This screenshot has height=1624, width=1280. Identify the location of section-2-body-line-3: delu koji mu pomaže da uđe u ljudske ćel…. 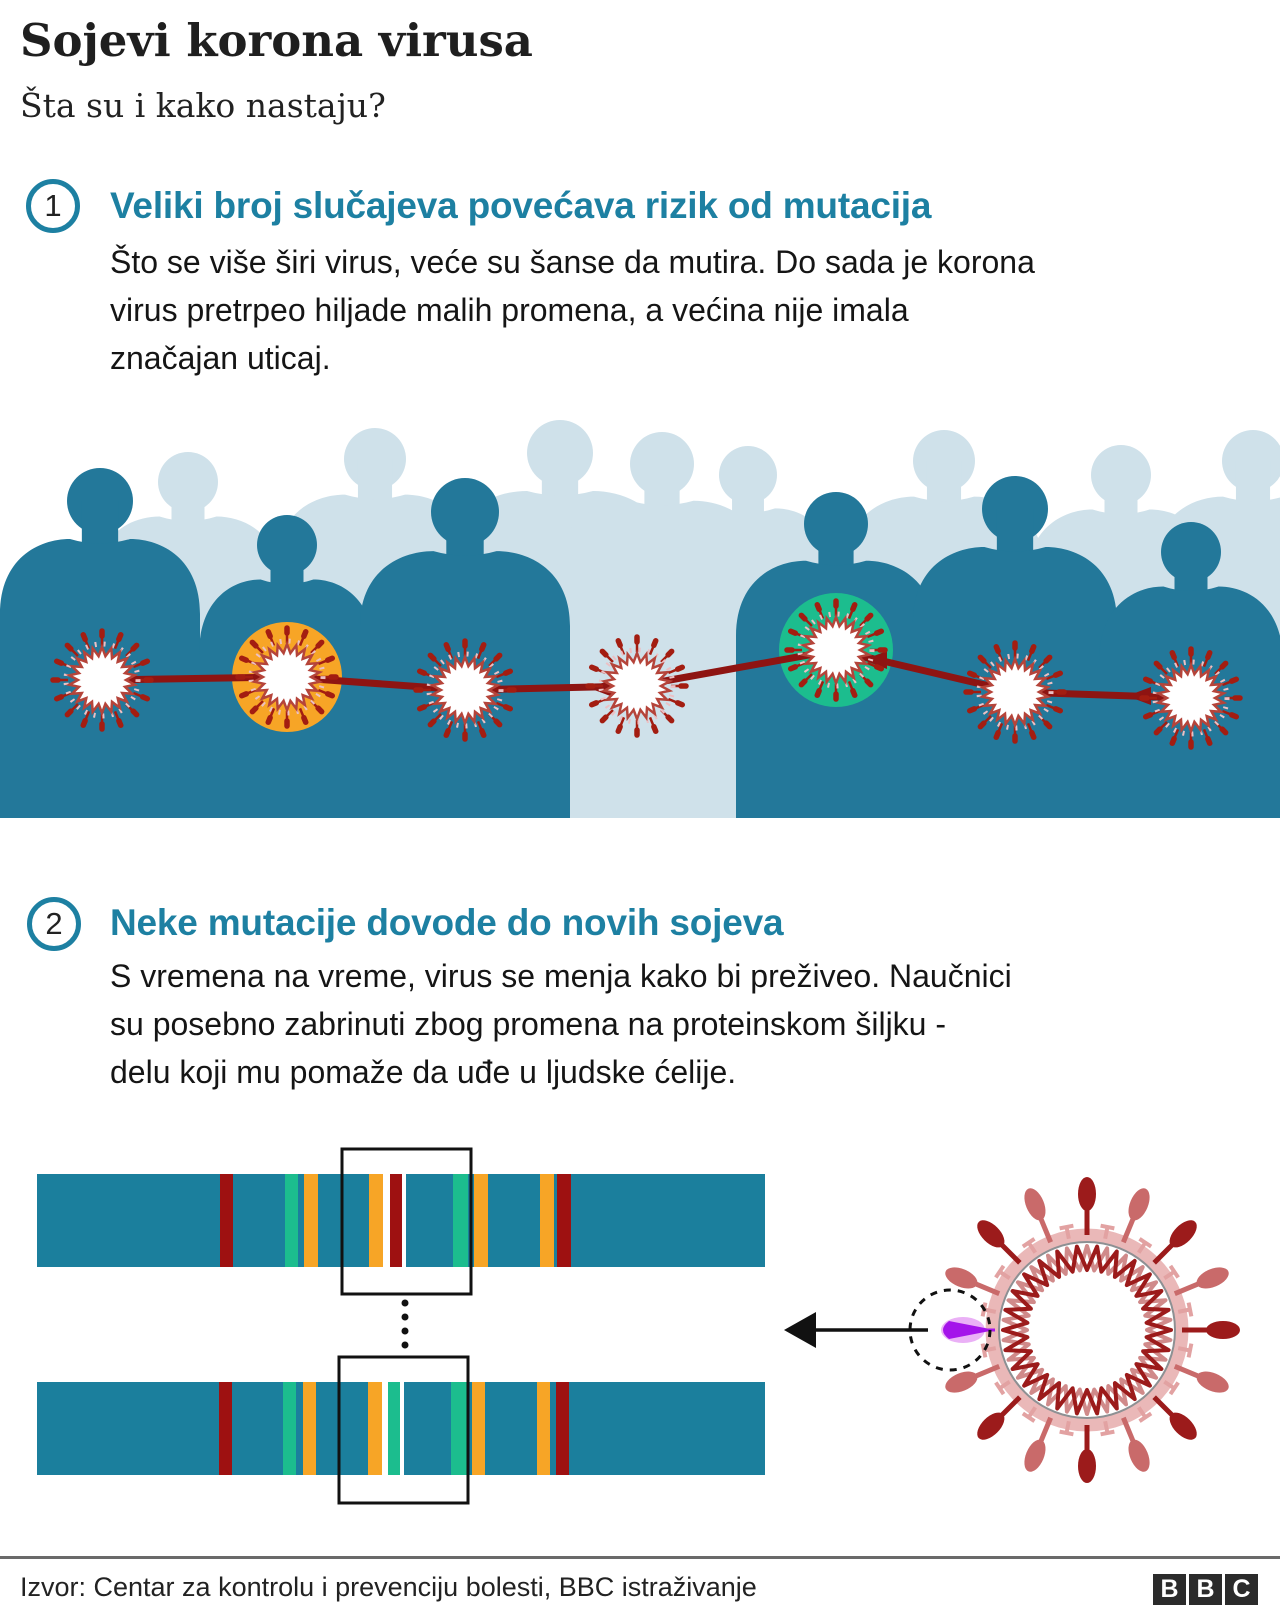
(423, 1072).